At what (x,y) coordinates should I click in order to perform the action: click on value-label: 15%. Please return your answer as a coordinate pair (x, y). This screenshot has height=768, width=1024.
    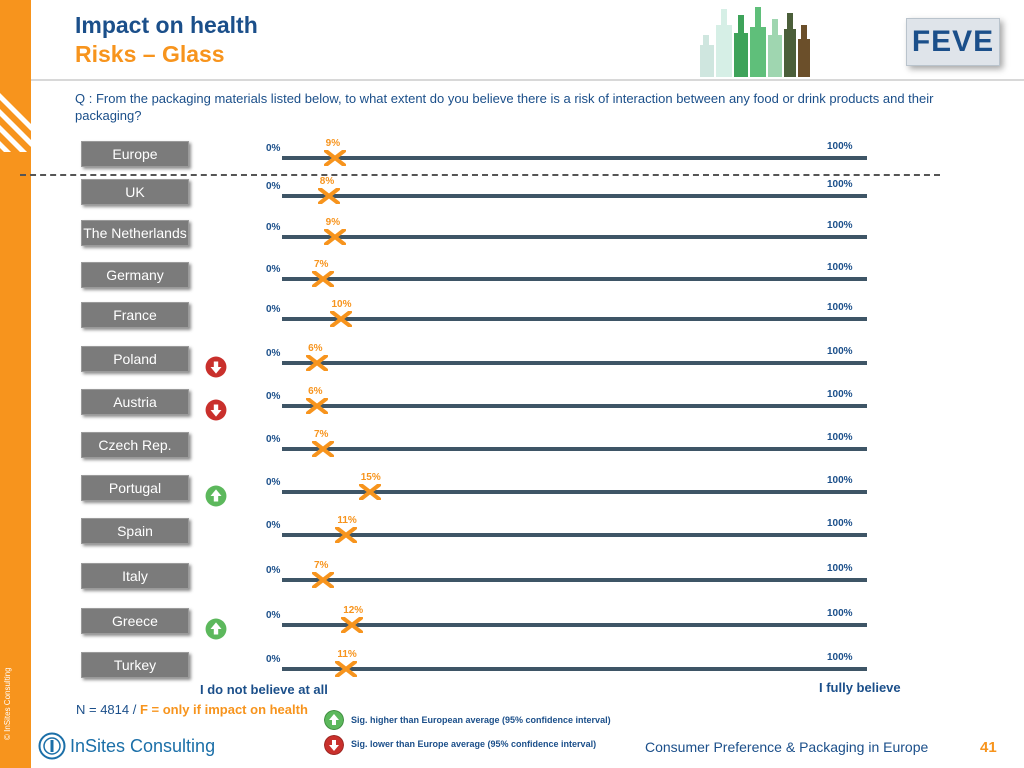
    Looking at the image, I should click on (370, 477).